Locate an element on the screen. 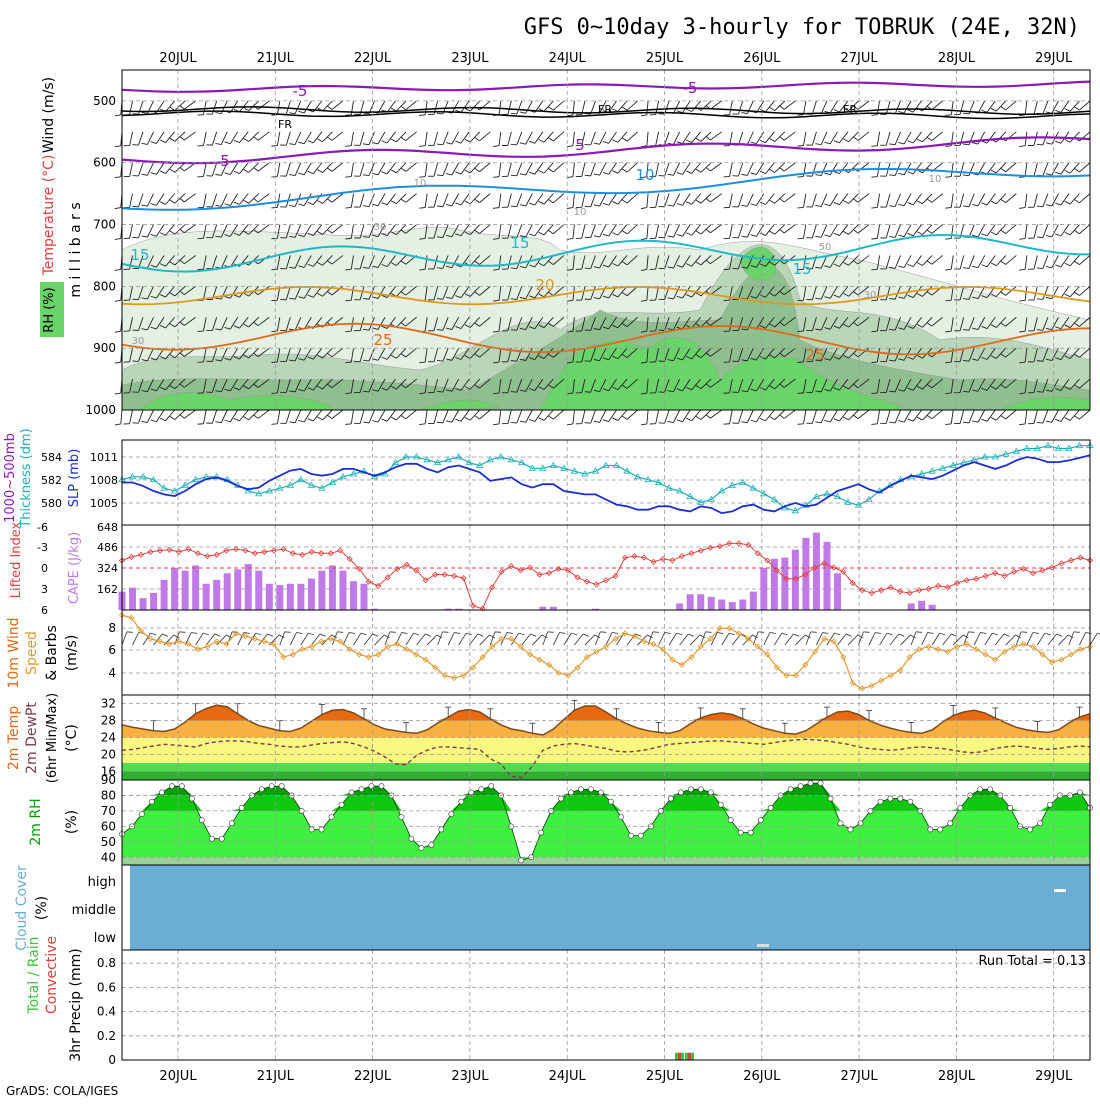  rh2m-units: (%) is located at coordinates (72, 822).